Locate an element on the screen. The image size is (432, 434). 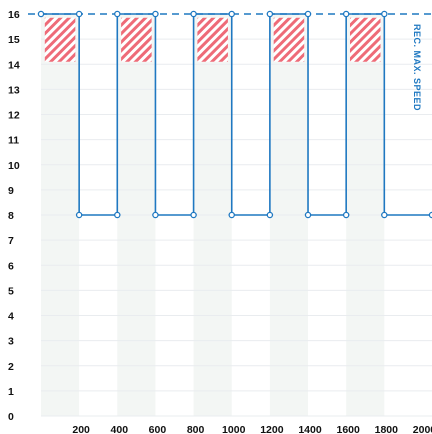
y-tick-label-10: 10 is located at coordinates (14, 166).